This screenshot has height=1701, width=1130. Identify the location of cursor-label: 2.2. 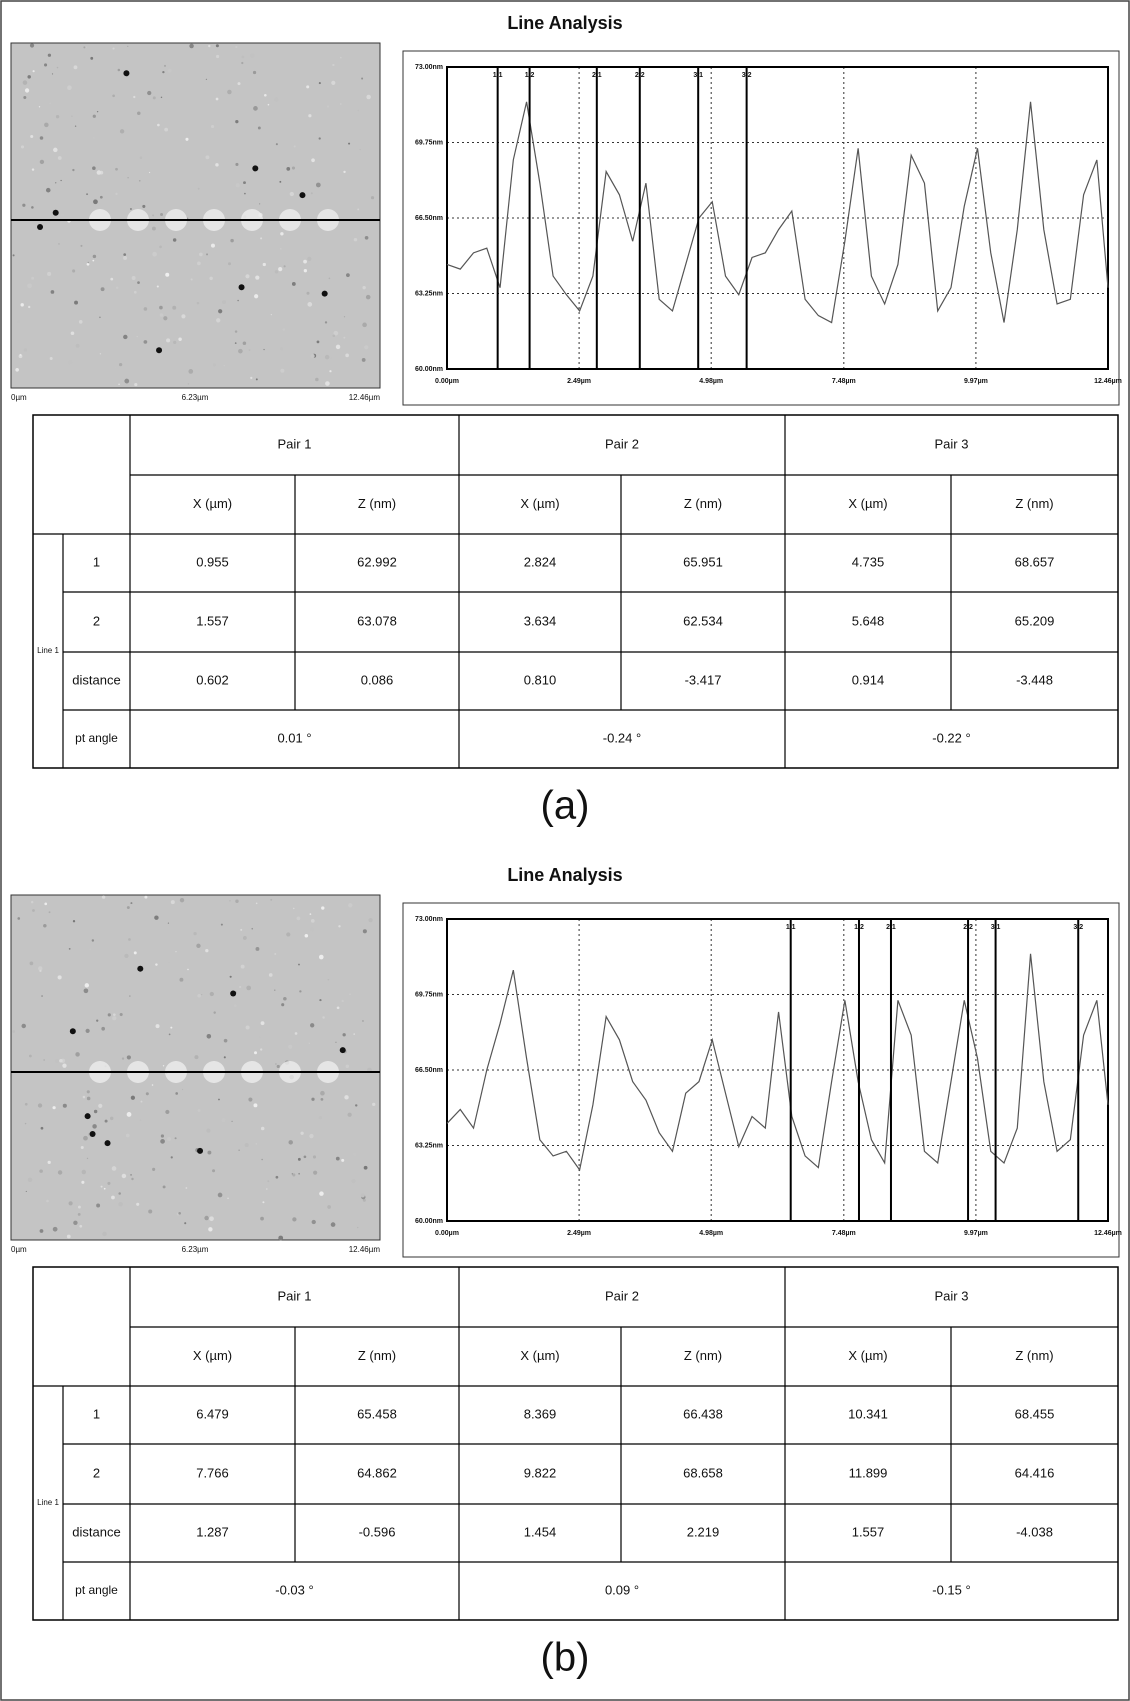
(968, 927).